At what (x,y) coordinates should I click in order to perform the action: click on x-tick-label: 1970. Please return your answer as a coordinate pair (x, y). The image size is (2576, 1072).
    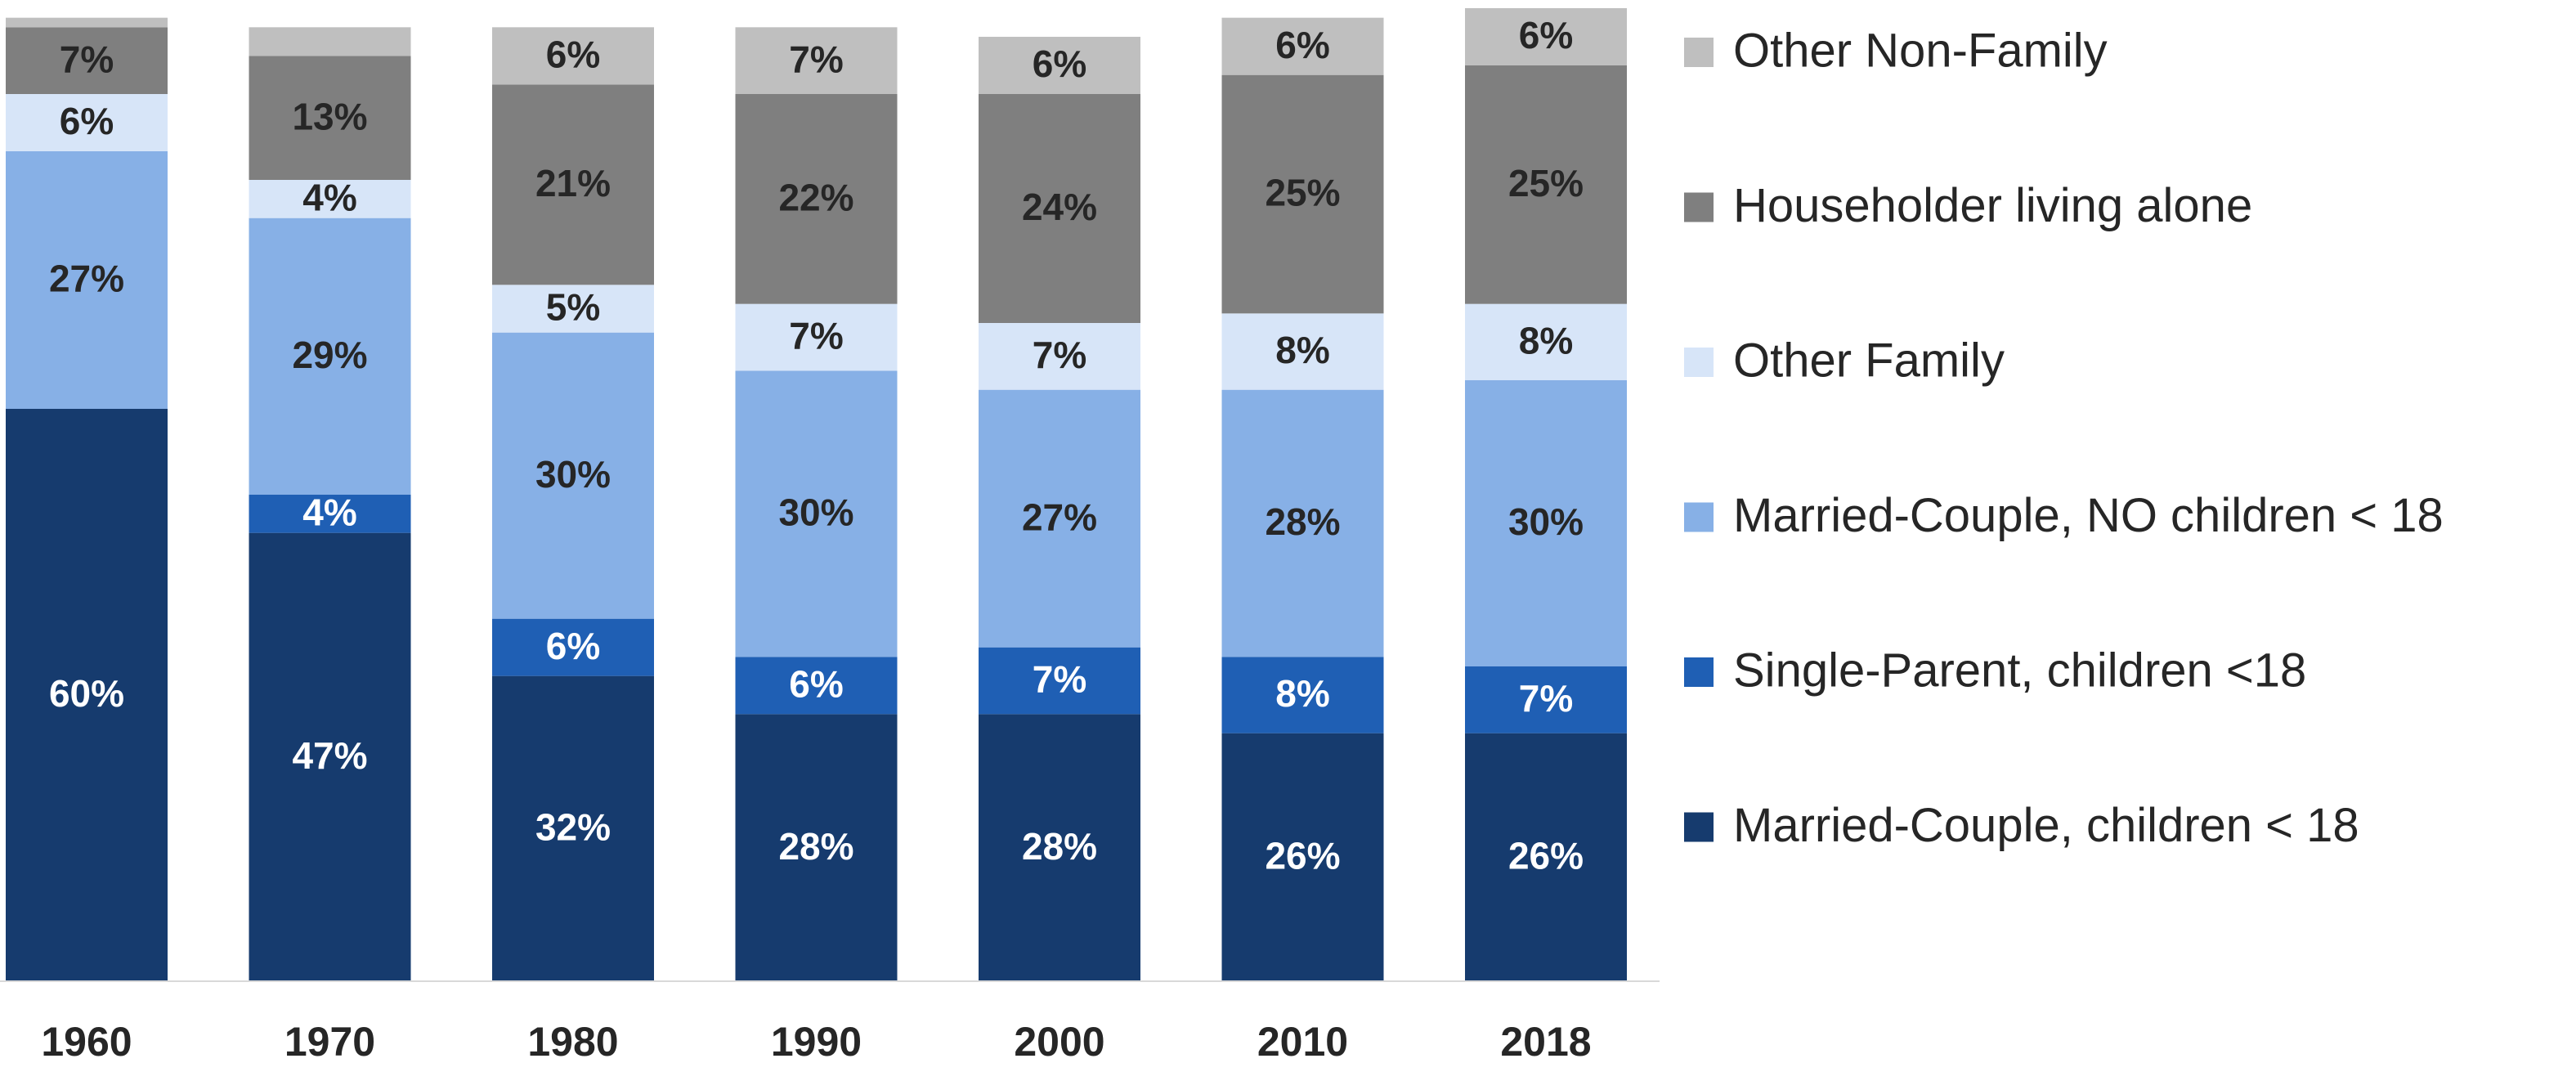
    Looking at the image, I should click on (329, 1042).